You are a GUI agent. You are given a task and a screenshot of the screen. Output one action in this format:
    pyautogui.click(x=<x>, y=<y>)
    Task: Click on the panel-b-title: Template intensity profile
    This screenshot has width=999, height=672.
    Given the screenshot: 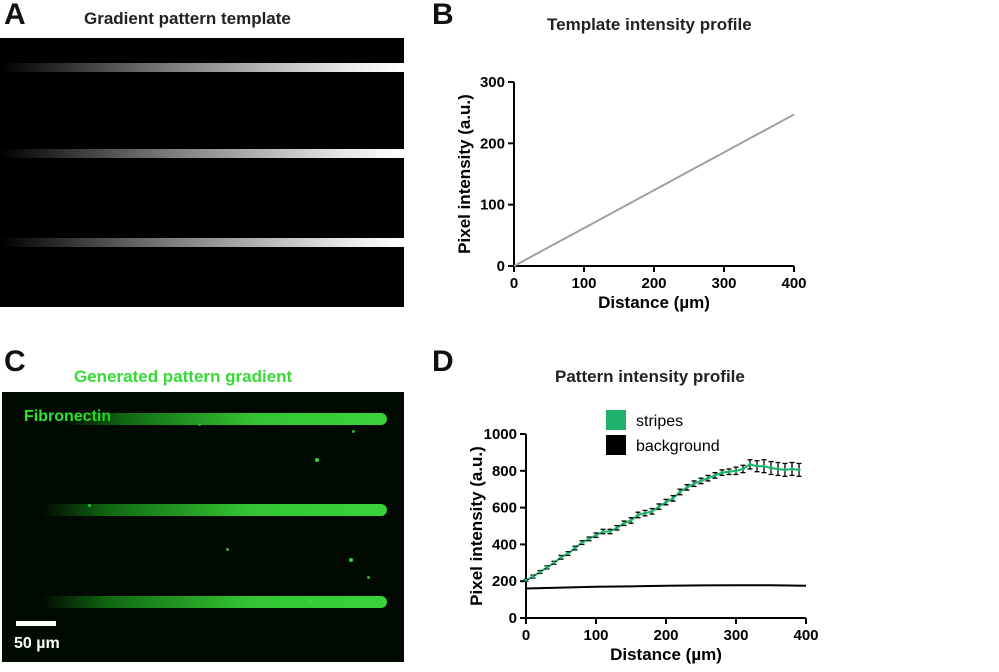 What is the action you would take?
    pyautogui.click(x=649, y=24)
    